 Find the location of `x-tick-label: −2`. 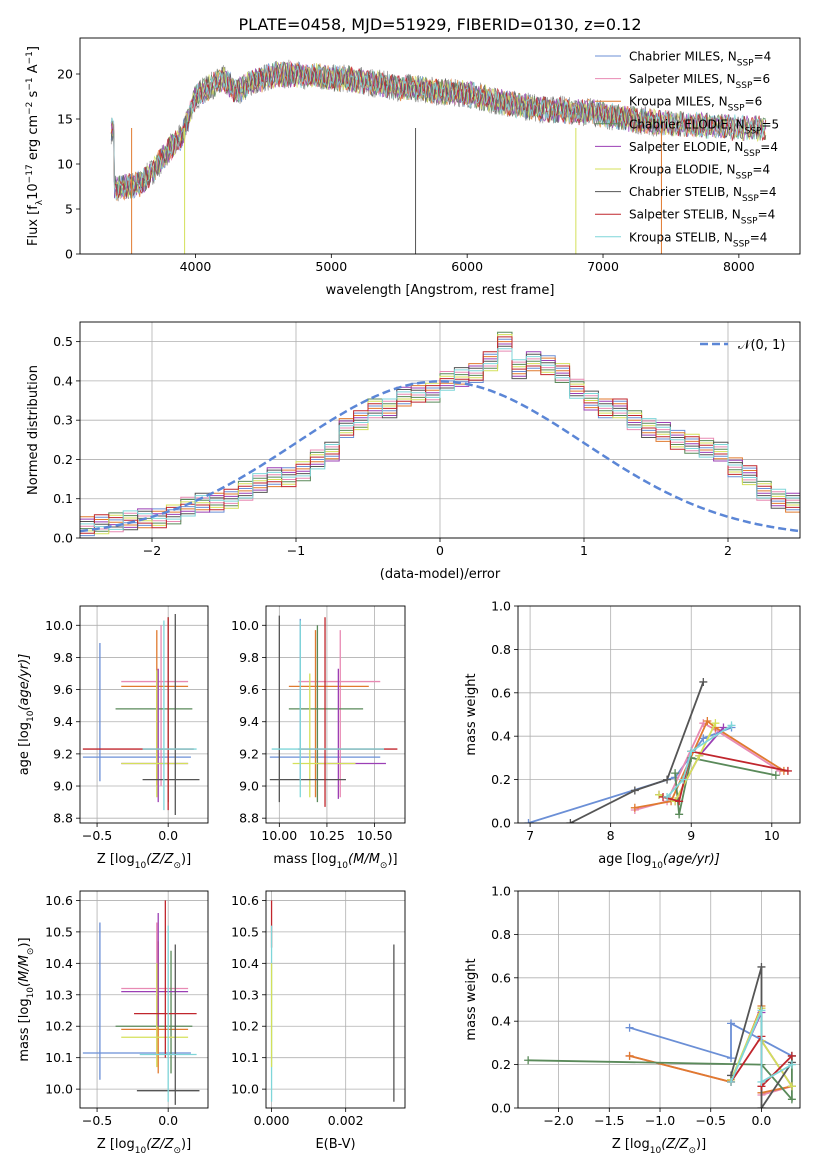

x-tick-label: −2 is located at coordinates (152, 550).